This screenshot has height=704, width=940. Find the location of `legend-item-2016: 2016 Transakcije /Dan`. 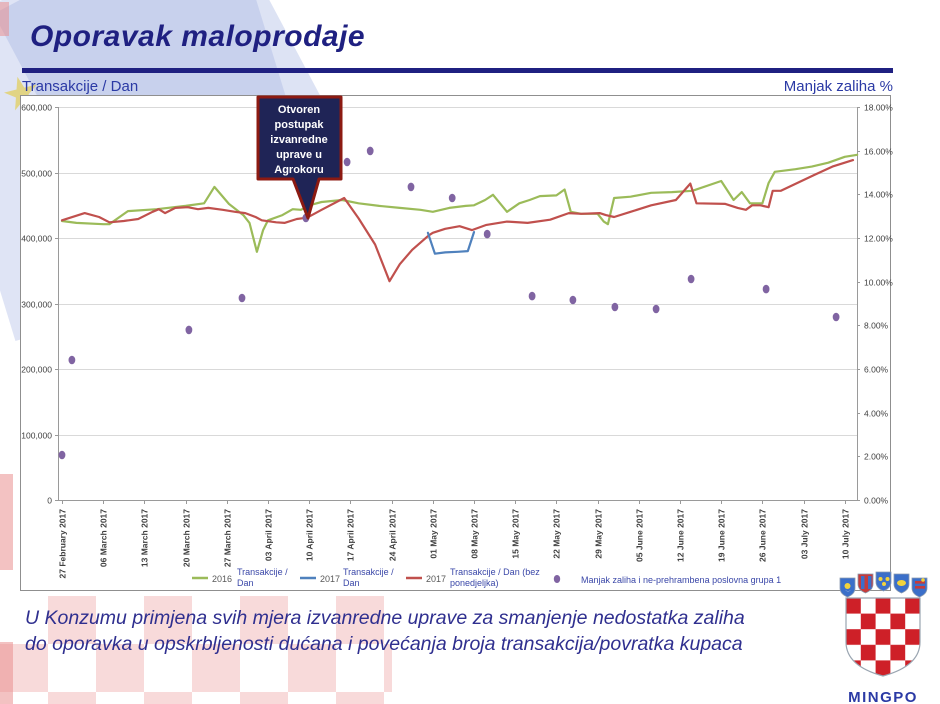

legend-item-2016: 2016 Transakcije /Dan is located at coordinates (240, 577).